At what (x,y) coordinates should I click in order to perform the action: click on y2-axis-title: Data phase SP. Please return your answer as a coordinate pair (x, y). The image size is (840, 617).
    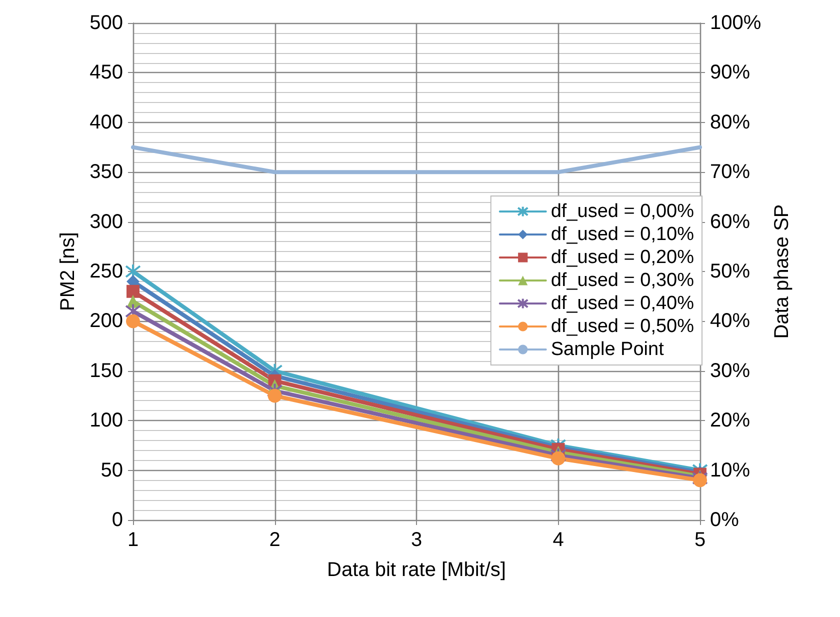
    Looking at the image, I should click on (782, 271).